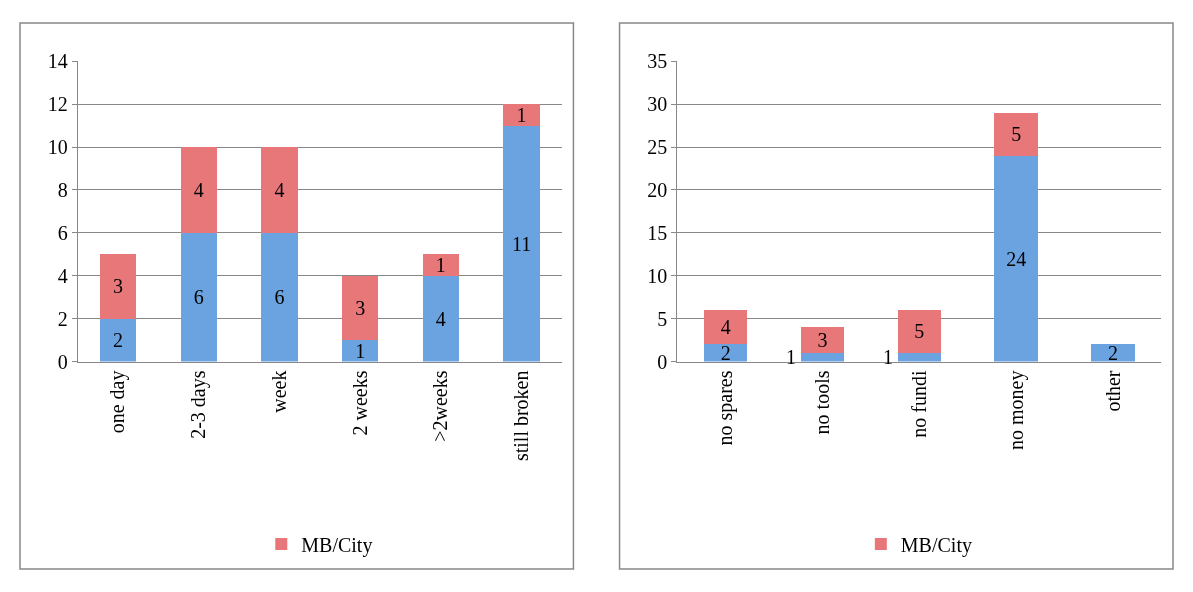  I want to click on y-tick-label: 6, so click(62, 232).